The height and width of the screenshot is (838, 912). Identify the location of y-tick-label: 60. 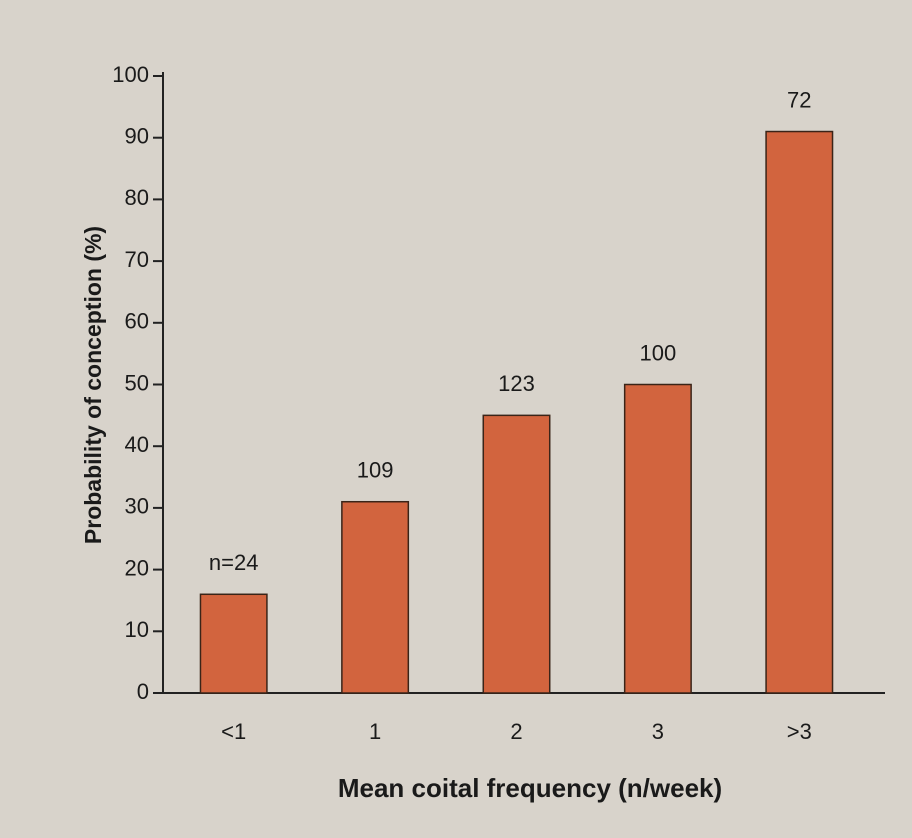
(137, 321).